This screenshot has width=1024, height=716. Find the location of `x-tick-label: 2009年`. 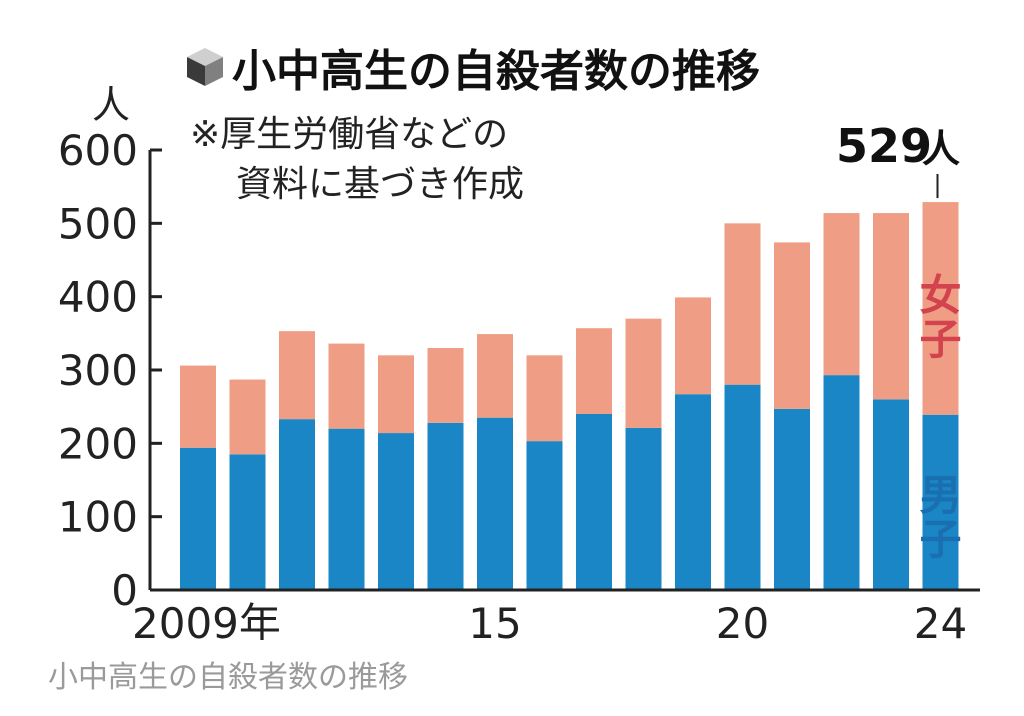

x-tick-label: 2009年 is located at coordinates (206, 619).